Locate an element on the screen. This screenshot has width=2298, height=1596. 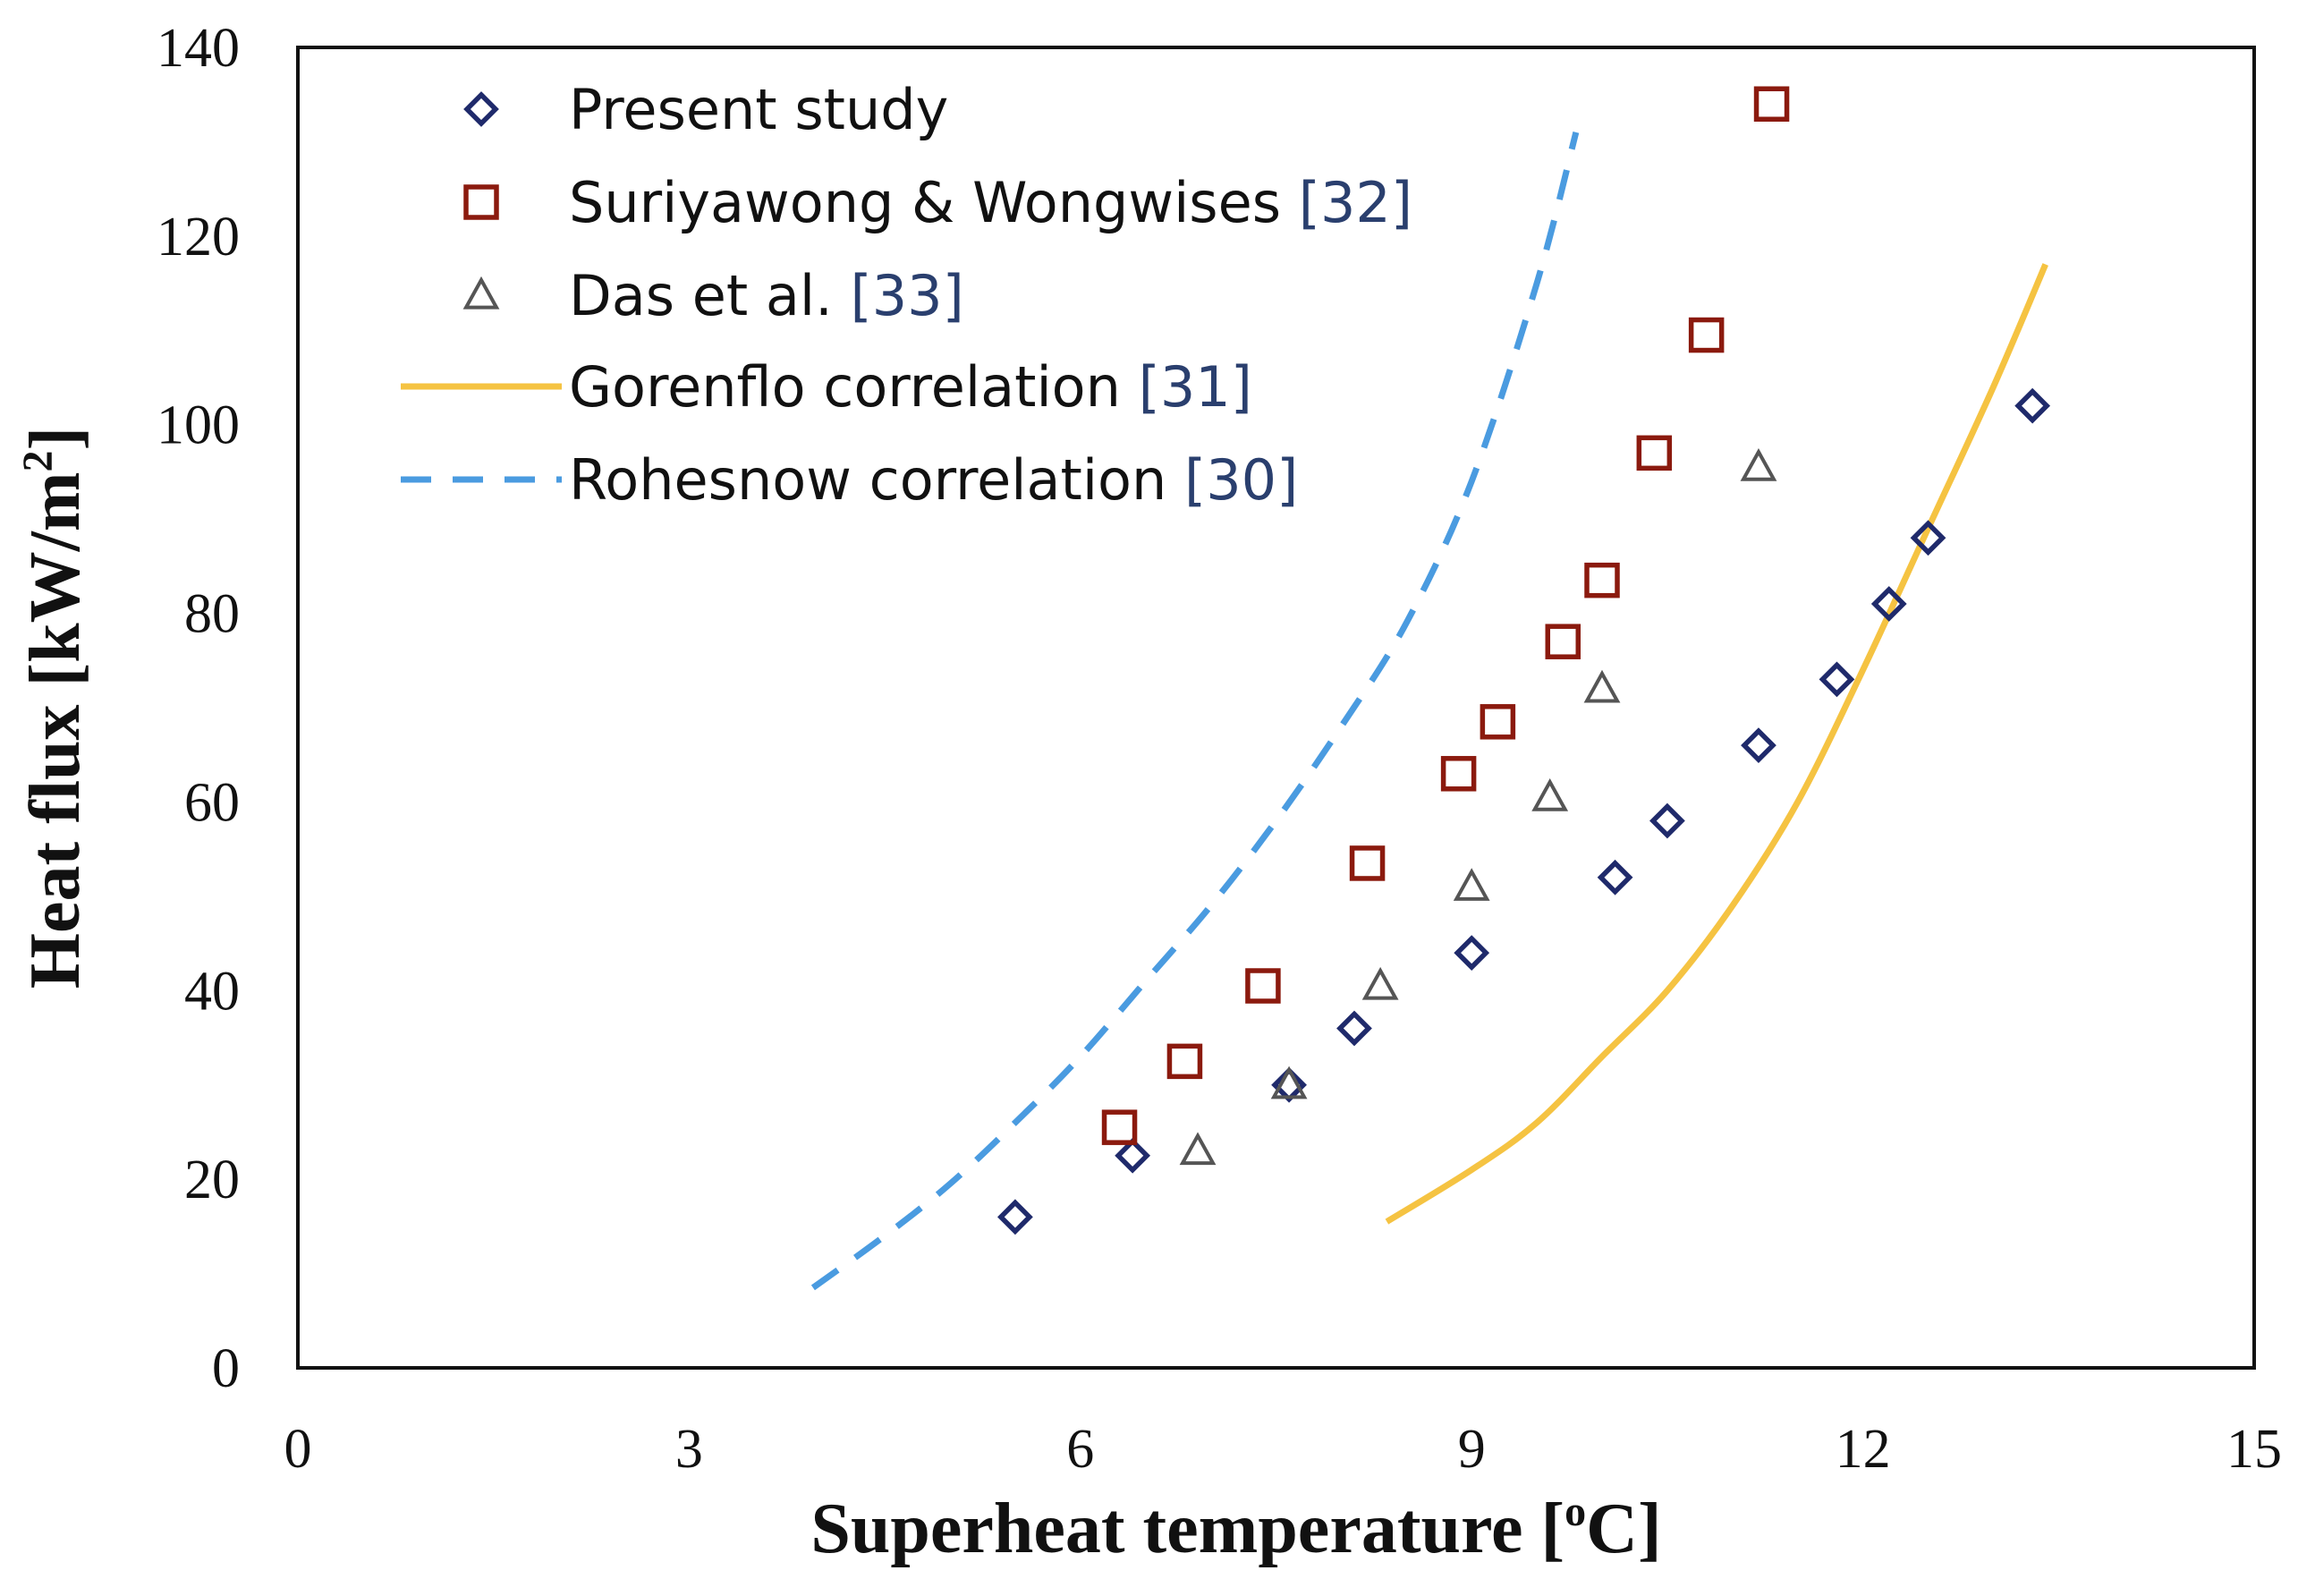
legend-item: Present study is located at coordinates (705, 109).